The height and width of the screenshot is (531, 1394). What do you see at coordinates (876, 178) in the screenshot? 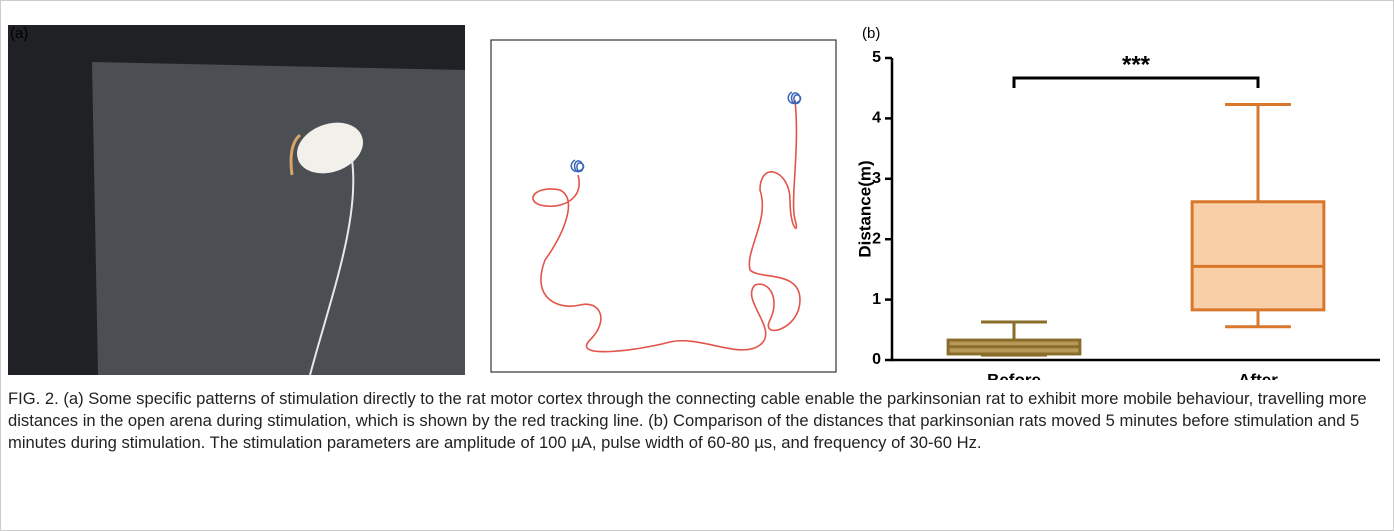
I see `y-tick-label: 3` at bounding box center [876, 178].